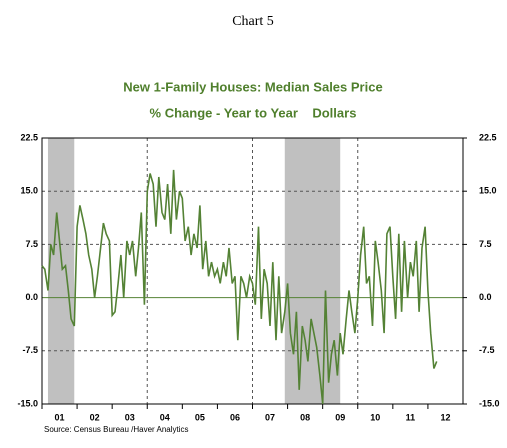 Image resolution: width=507 pixels, height=448 pixels. I want to click on chart-header: Chart 5, so click(253, 21).